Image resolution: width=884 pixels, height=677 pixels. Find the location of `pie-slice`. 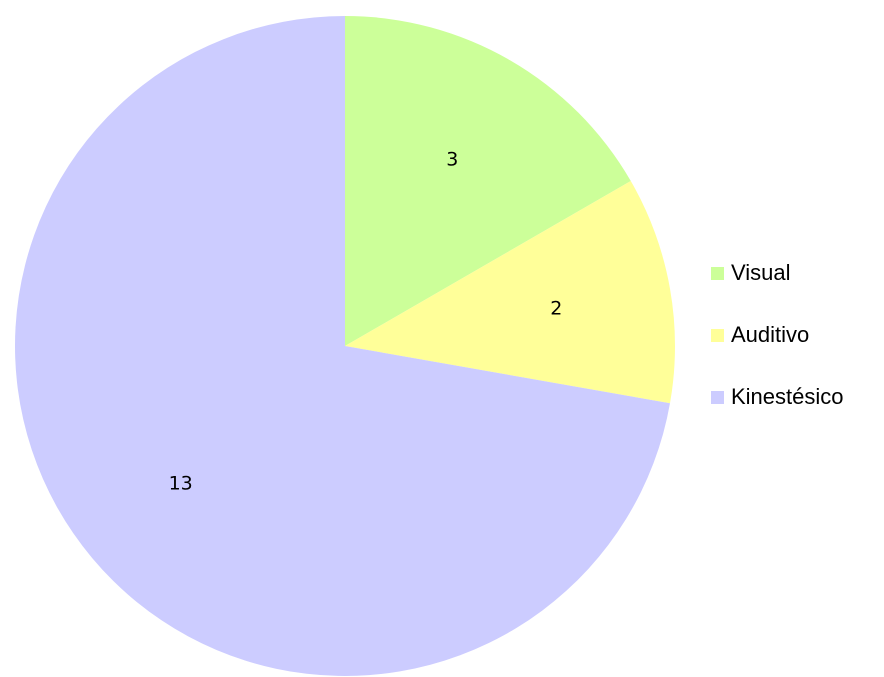

pie-slice is located at coordinates (510, 292).